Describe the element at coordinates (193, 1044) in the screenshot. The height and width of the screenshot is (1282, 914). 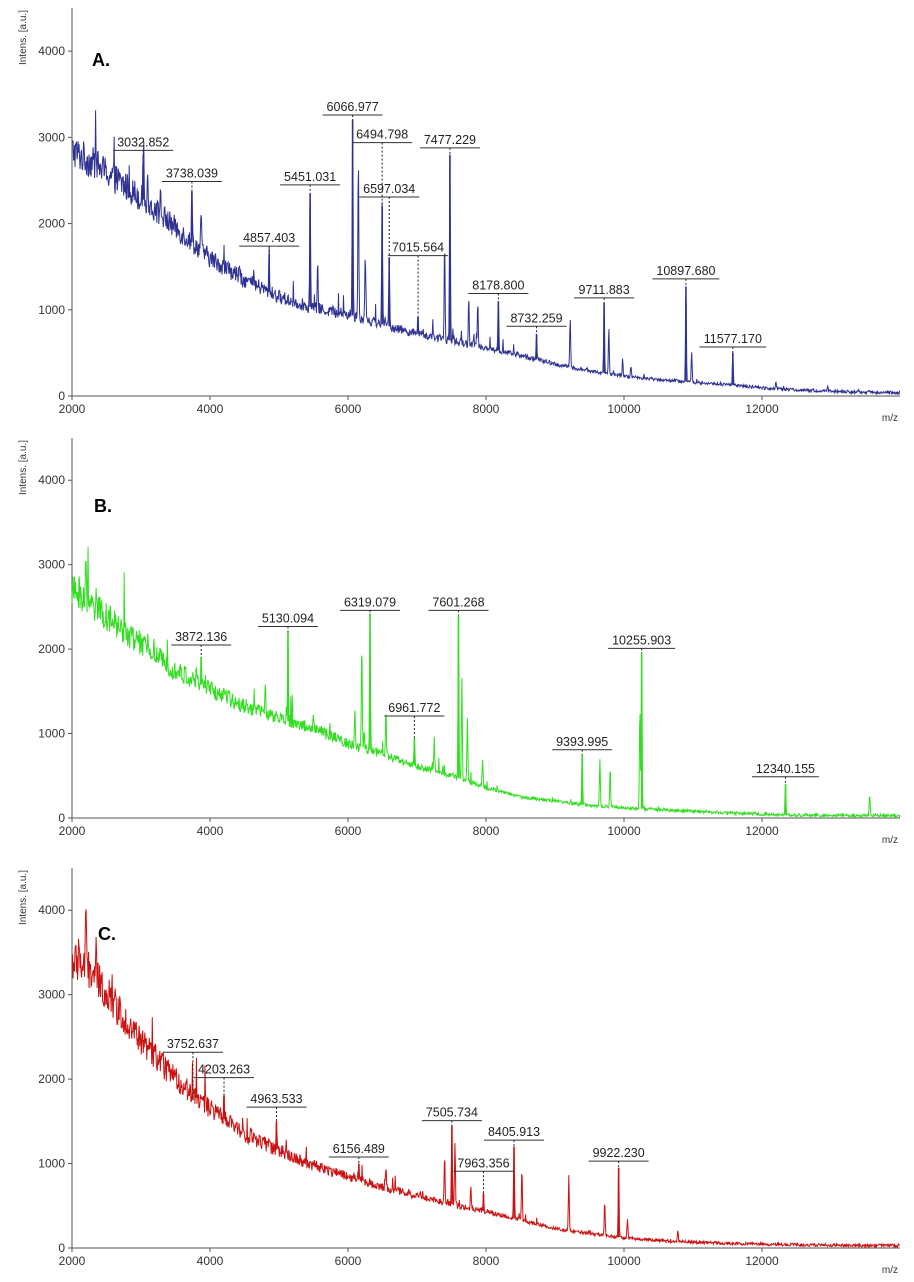
I see `peak-label: 3752.637` at that location.